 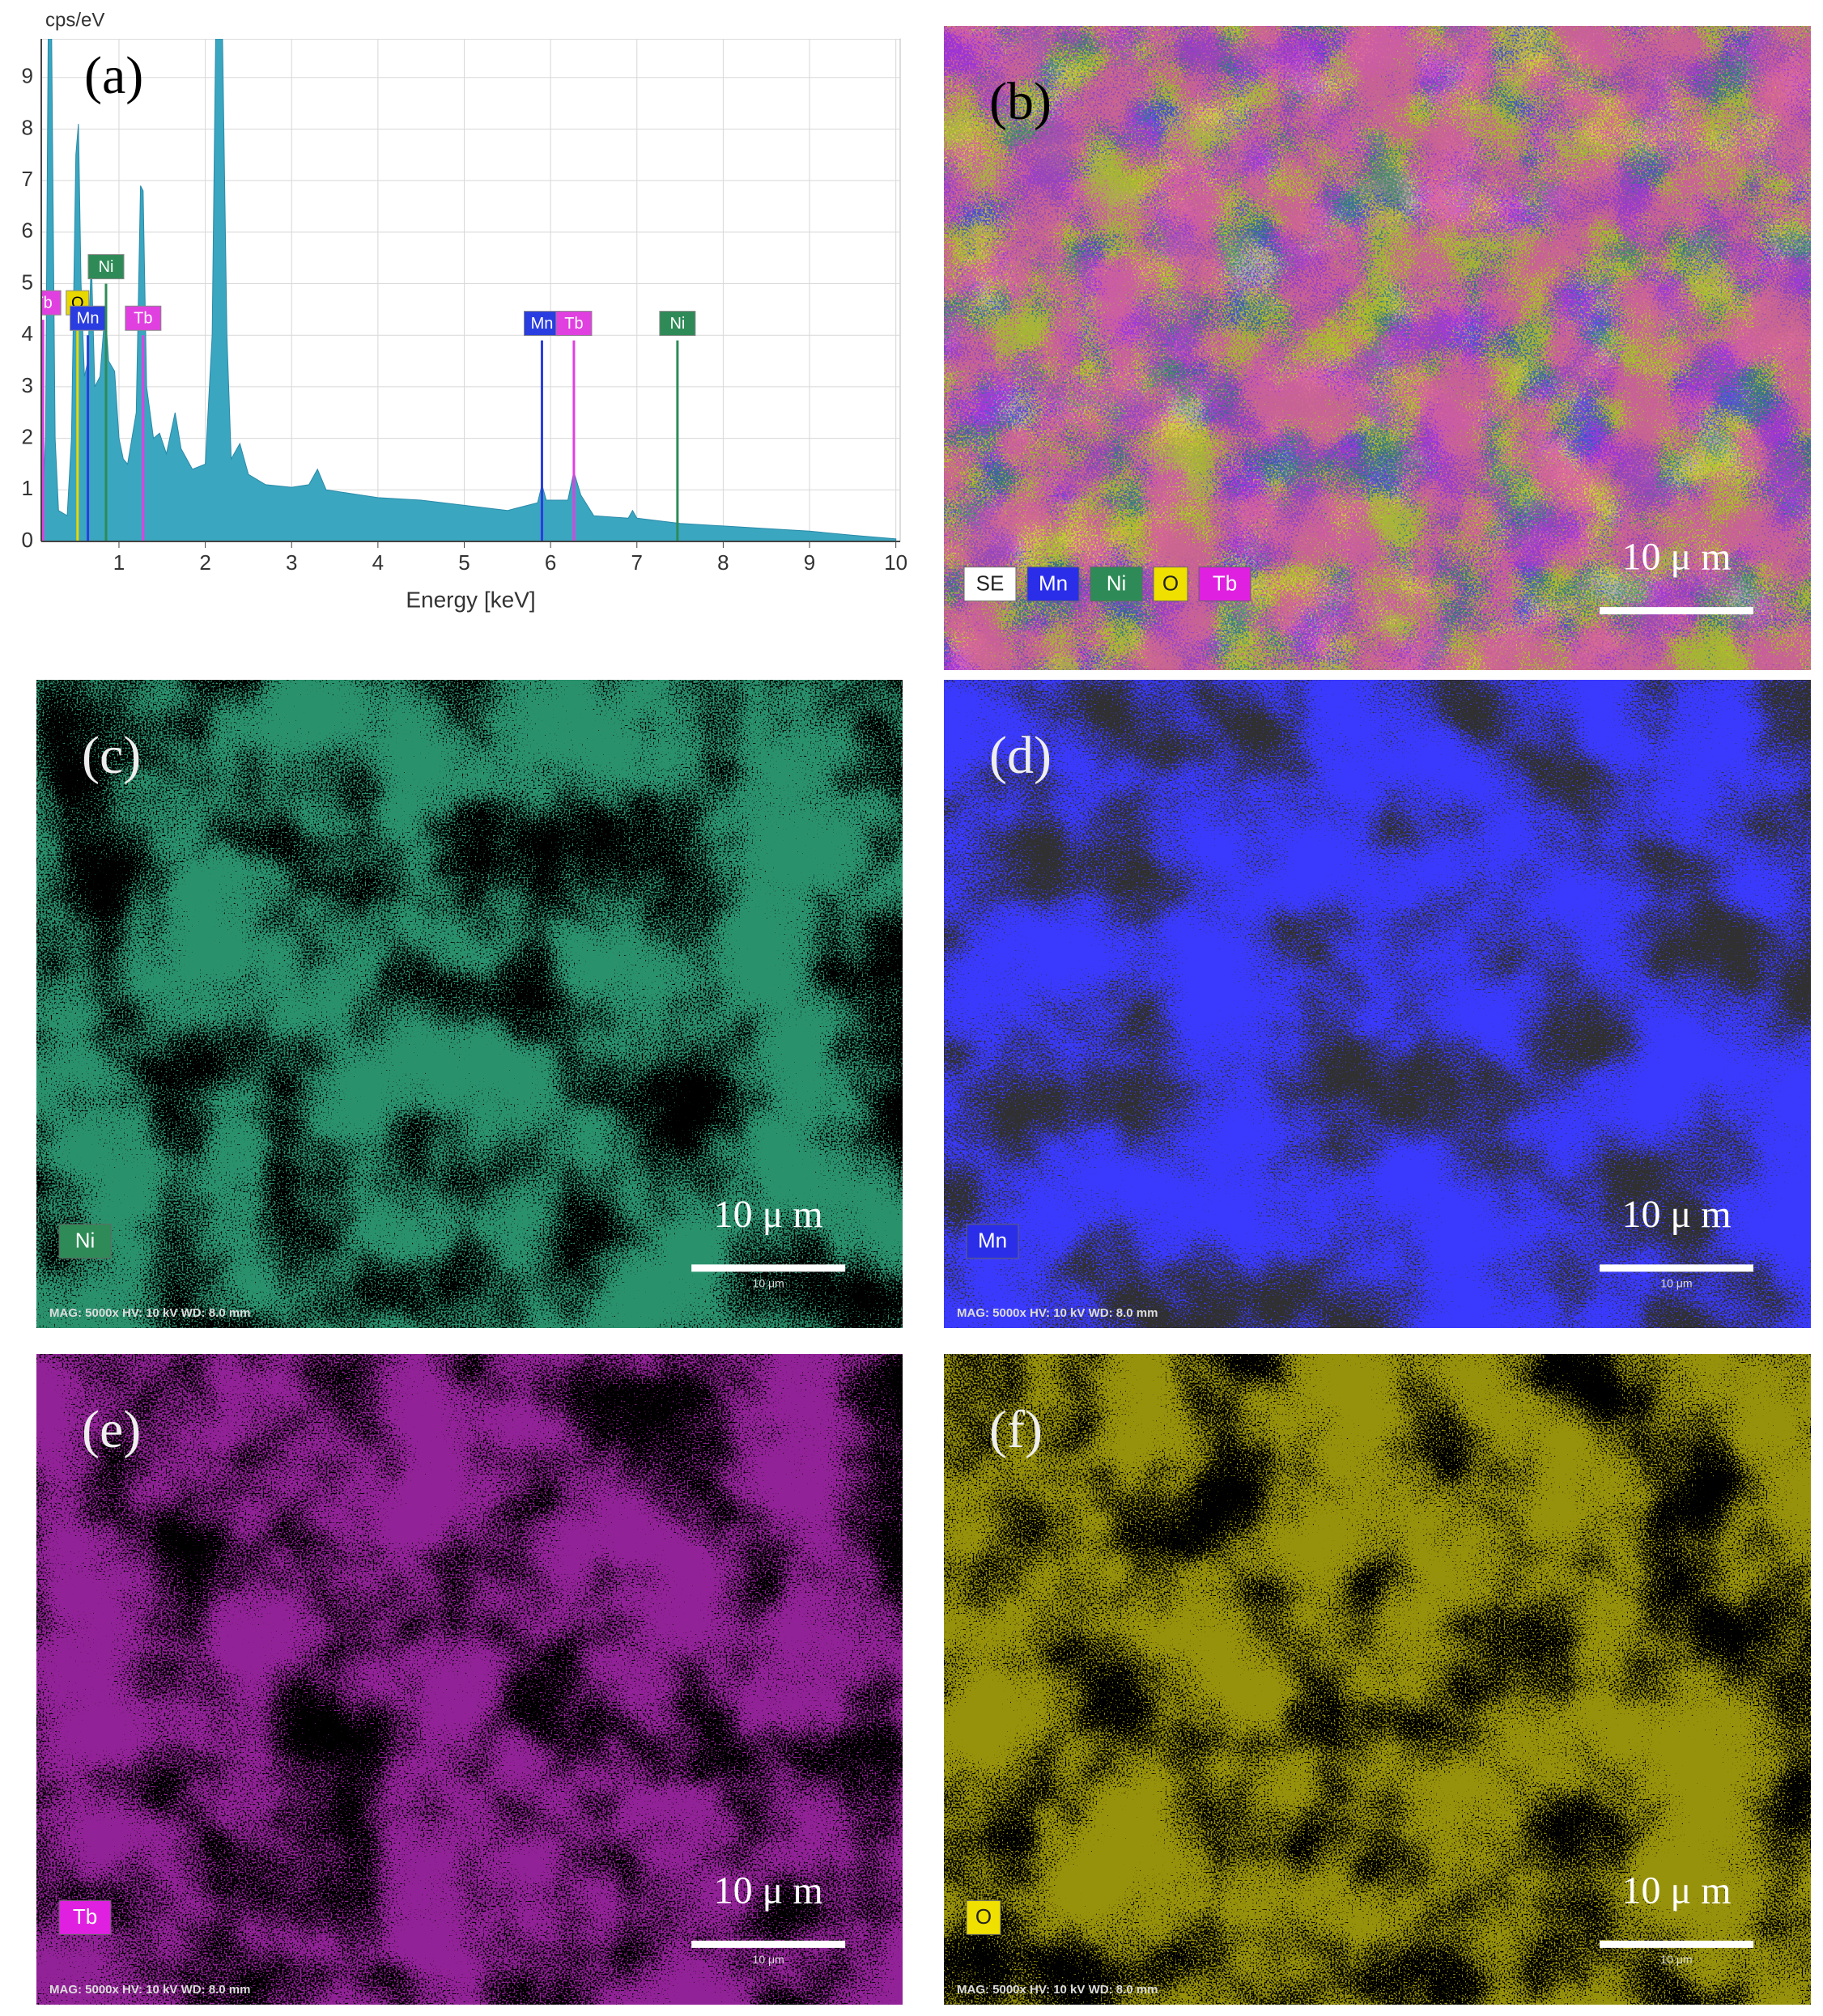 I want to click on x-tick-label: 8, so click(x=723, y=562).